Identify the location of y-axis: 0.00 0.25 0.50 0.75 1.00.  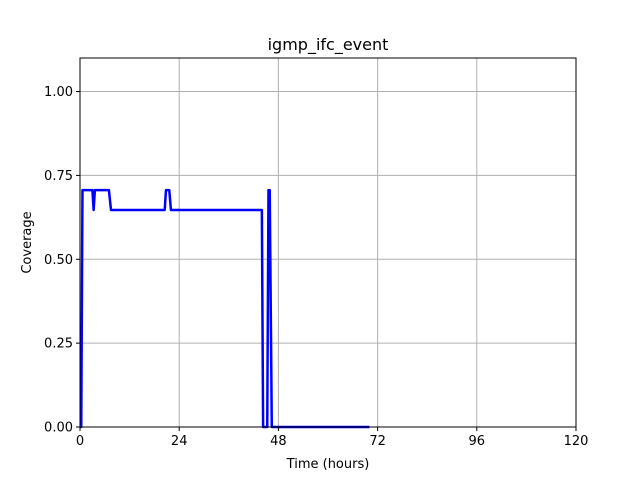
(62, 260).